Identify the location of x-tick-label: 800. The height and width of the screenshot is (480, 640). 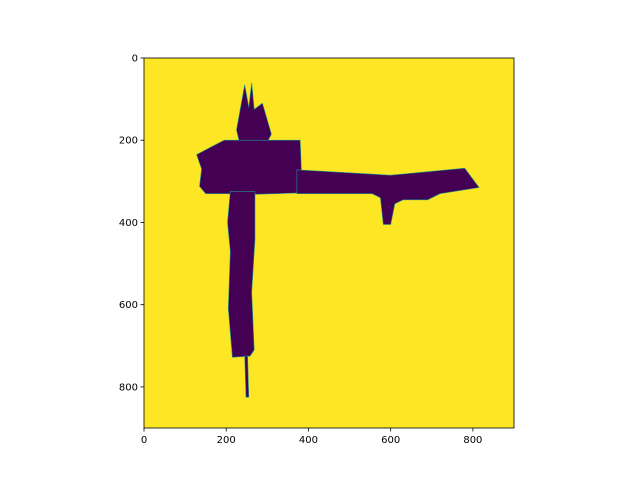
(472, 440).